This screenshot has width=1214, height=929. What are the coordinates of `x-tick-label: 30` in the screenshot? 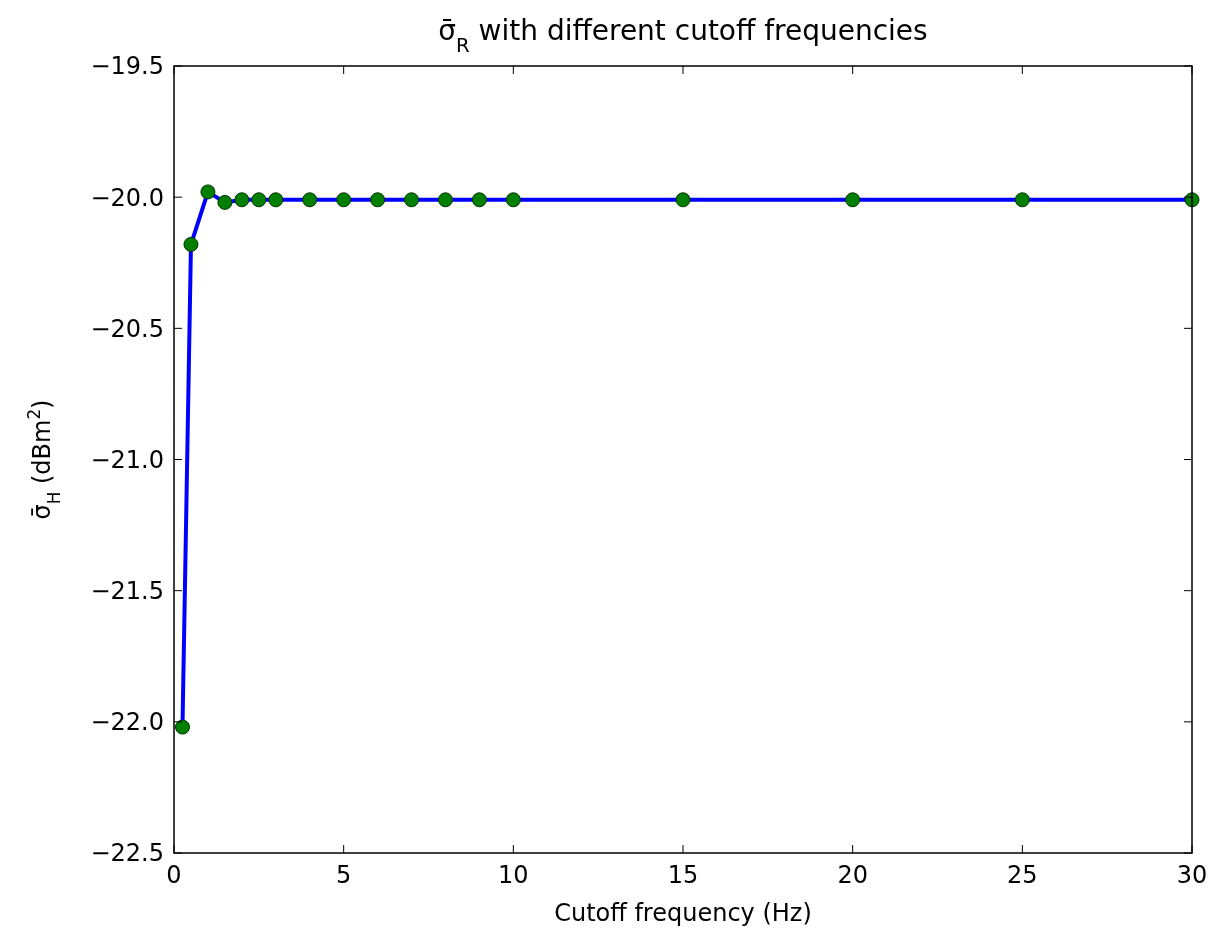 It's located at (1192, 875).